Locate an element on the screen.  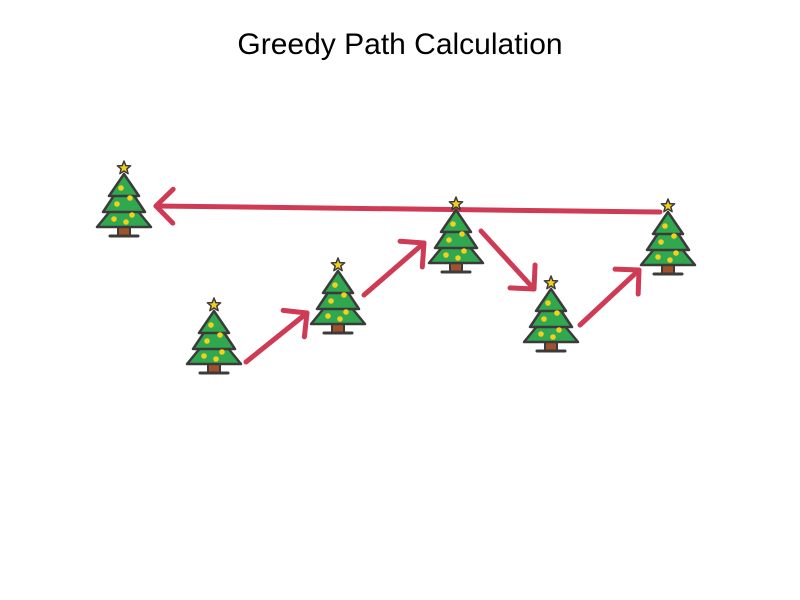
diagram-title: Greedy Path Calculation is located at coordinates (400, 44).